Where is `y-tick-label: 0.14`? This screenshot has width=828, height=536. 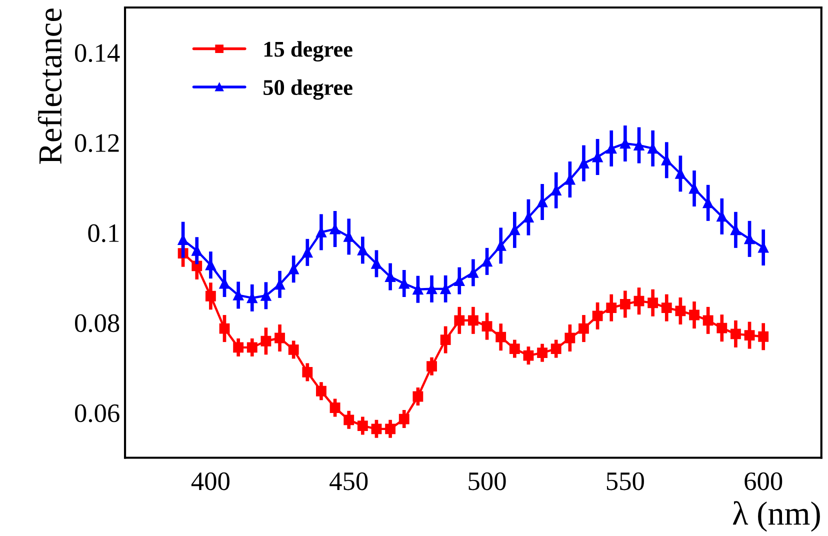
y-tick-label: 0.14 is located at coordinates (97, 53).